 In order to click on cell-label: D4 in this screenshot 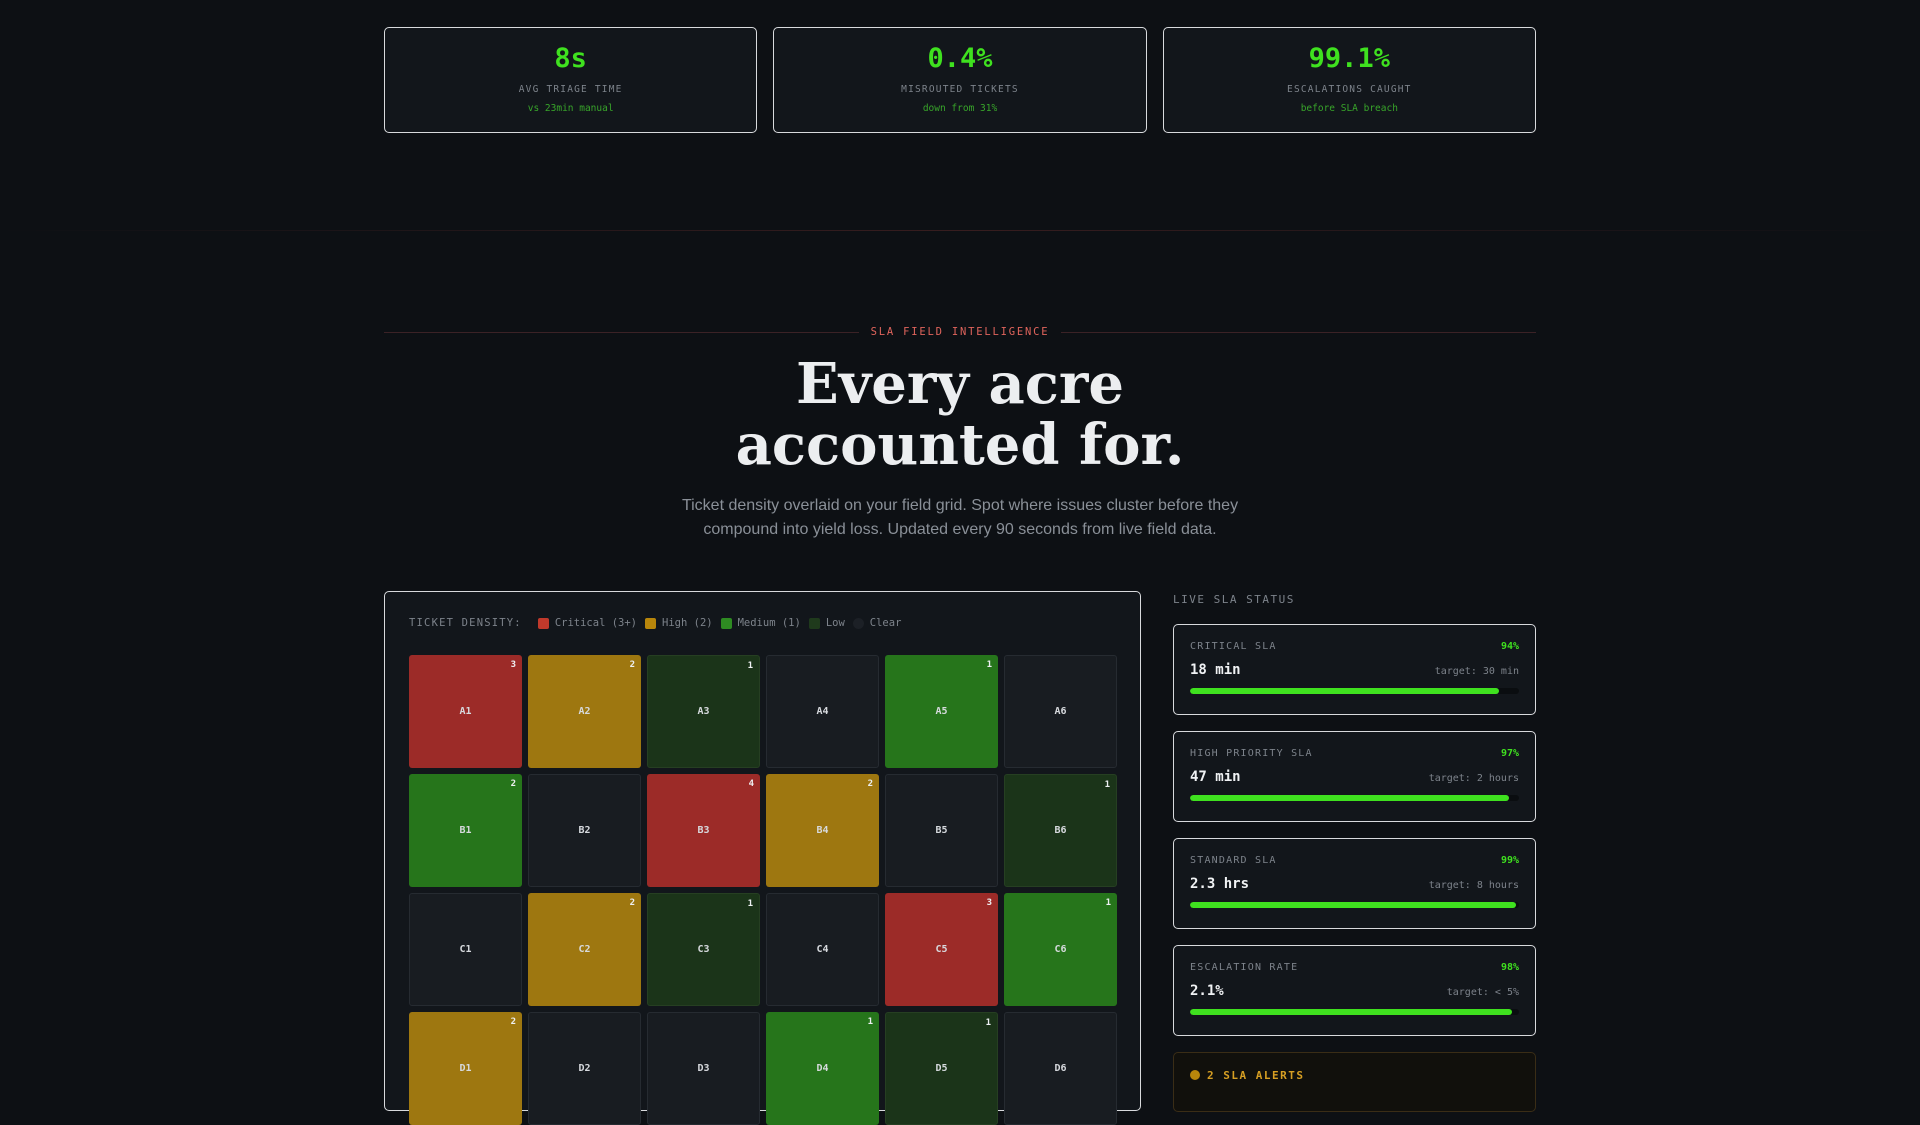, I will do `click(822, 1068)`.